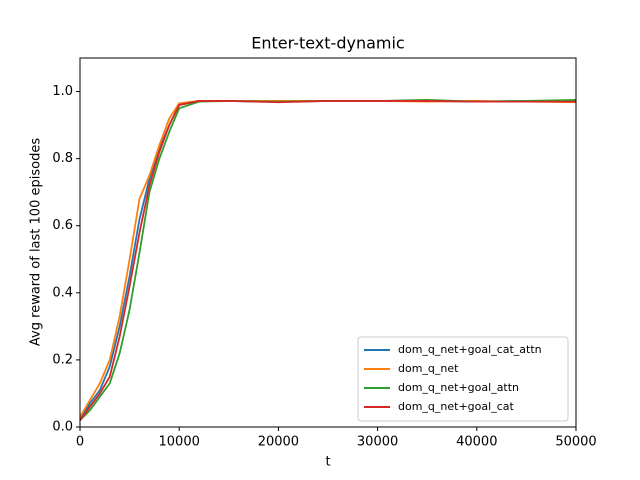 The image size is (640, 480). Describe the element at coordinates (377, 442) in the screenshot. I see `x-tick-label: 30000` at that location.